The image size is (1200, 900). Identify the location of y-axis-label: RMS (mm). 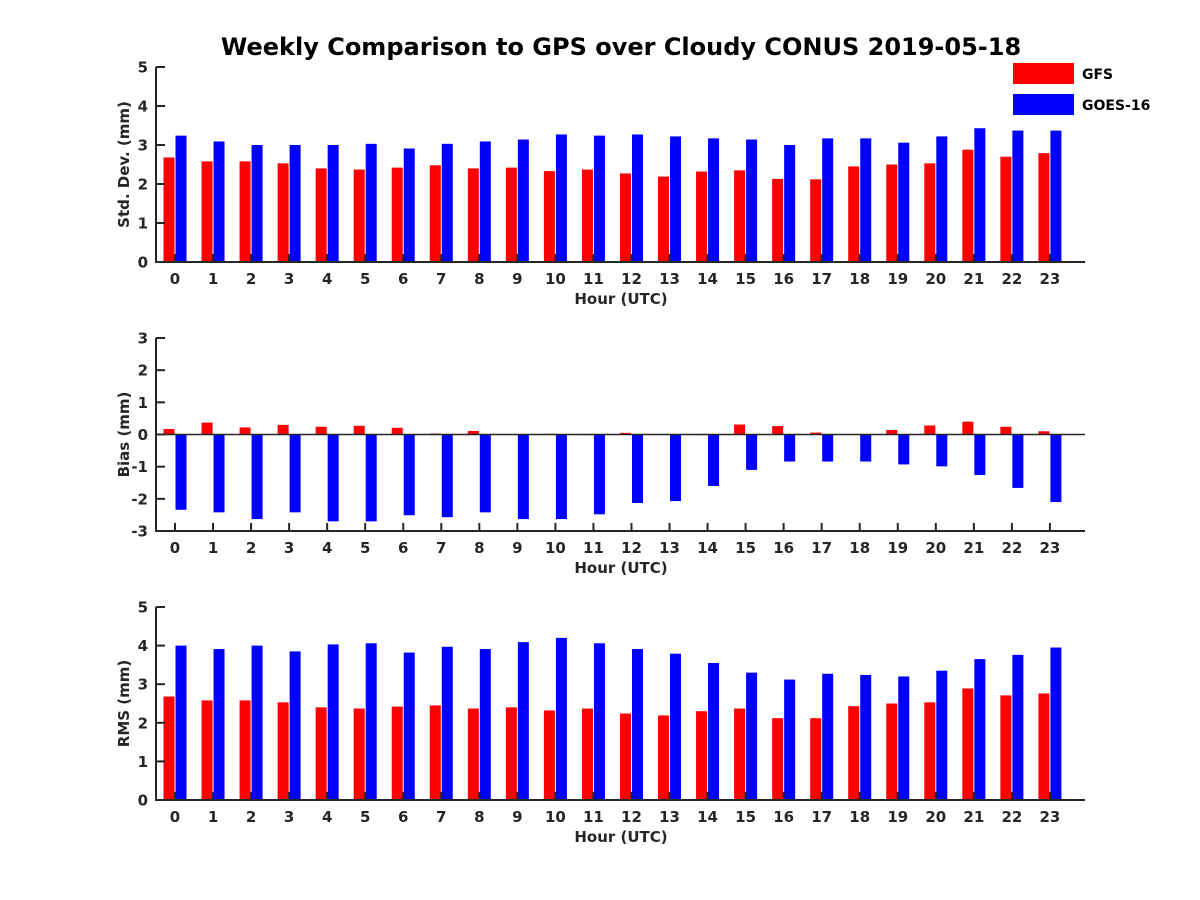
(124, 703).